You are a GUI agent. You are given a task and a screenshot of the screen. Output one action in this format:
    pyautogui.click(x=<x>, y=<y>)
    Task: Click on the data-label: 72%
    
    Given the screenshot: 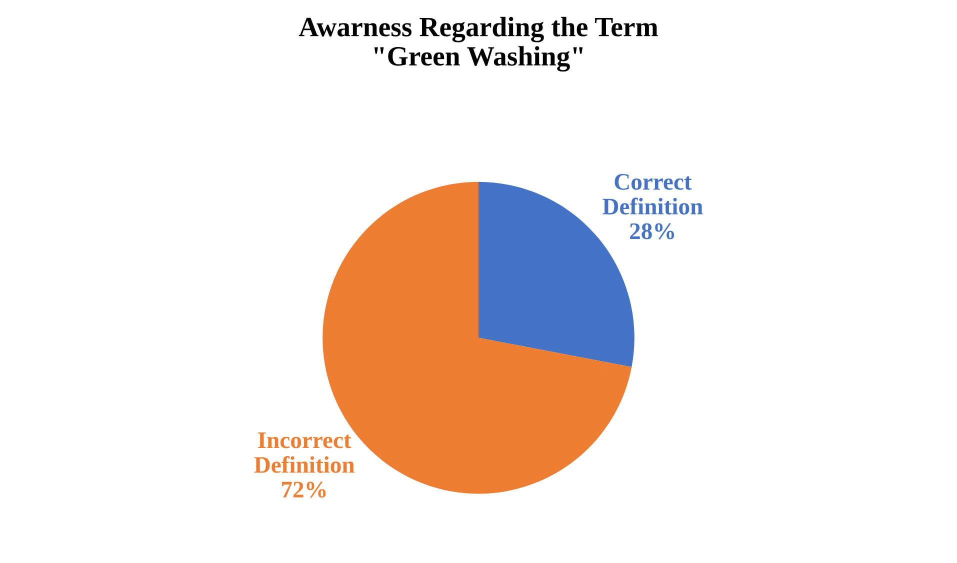 What is the action you would take?
    pyautogui.click(x=304, y=490)
    